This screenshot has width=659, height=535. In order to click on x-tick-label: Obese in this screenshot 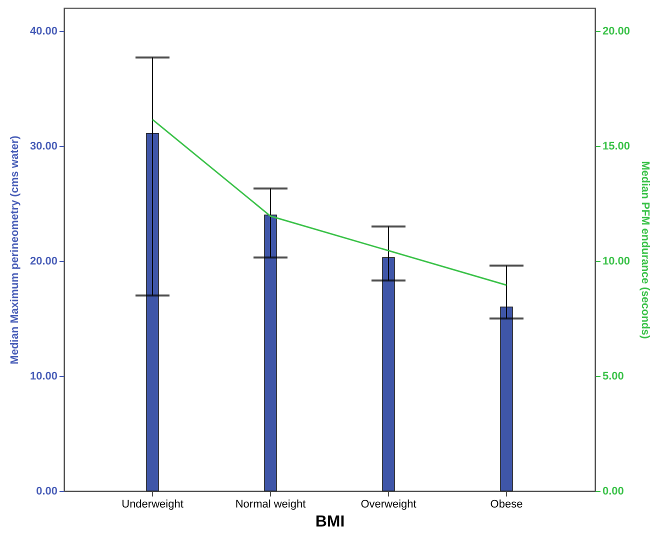, I will do `click(506, 504)`.